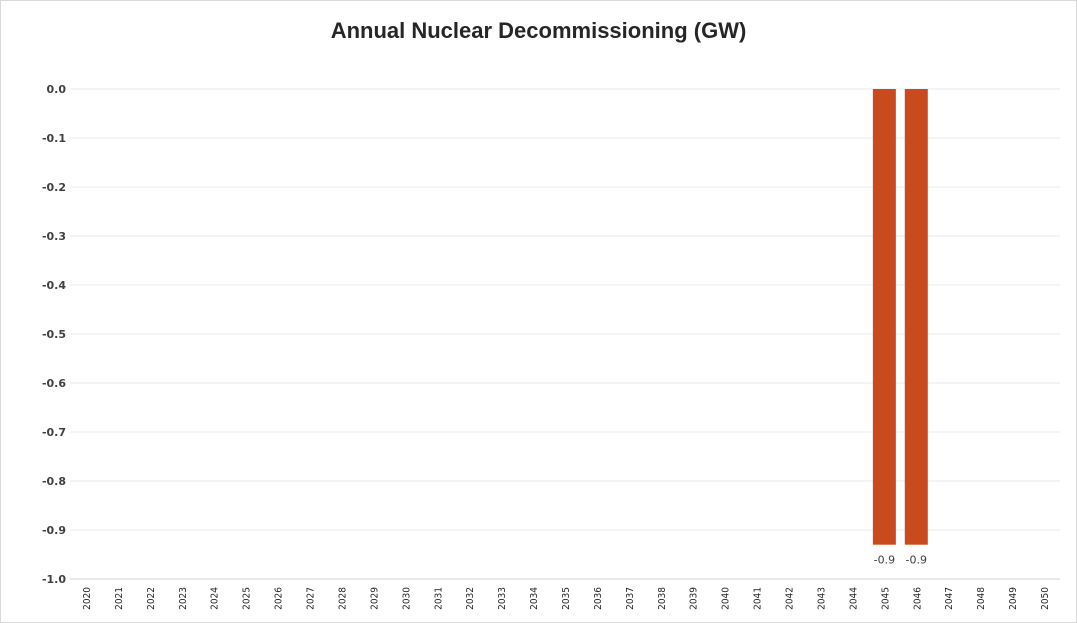  What do you see at coordinates (790, 598) in the screenshot?
I see `x-tick-label: 2042` at bounding box center [790, 598].